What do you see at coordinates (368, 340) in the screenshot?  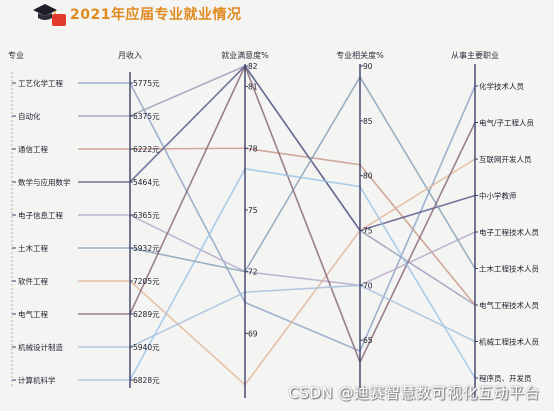 I see `relevance-tick-label: 65` at bounding box center [368, 340].